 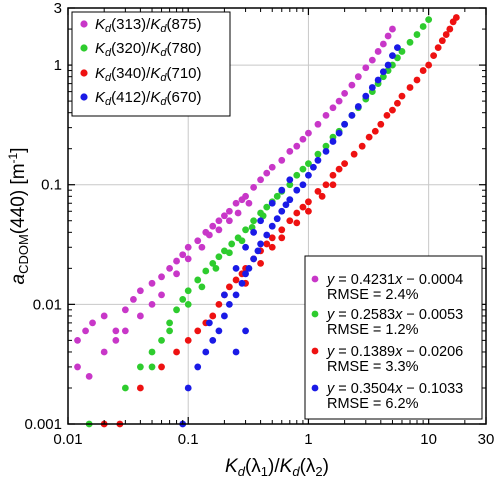 I want to click on fit-rmse: RMSE = 1.2%, so click(x=373, y=330).